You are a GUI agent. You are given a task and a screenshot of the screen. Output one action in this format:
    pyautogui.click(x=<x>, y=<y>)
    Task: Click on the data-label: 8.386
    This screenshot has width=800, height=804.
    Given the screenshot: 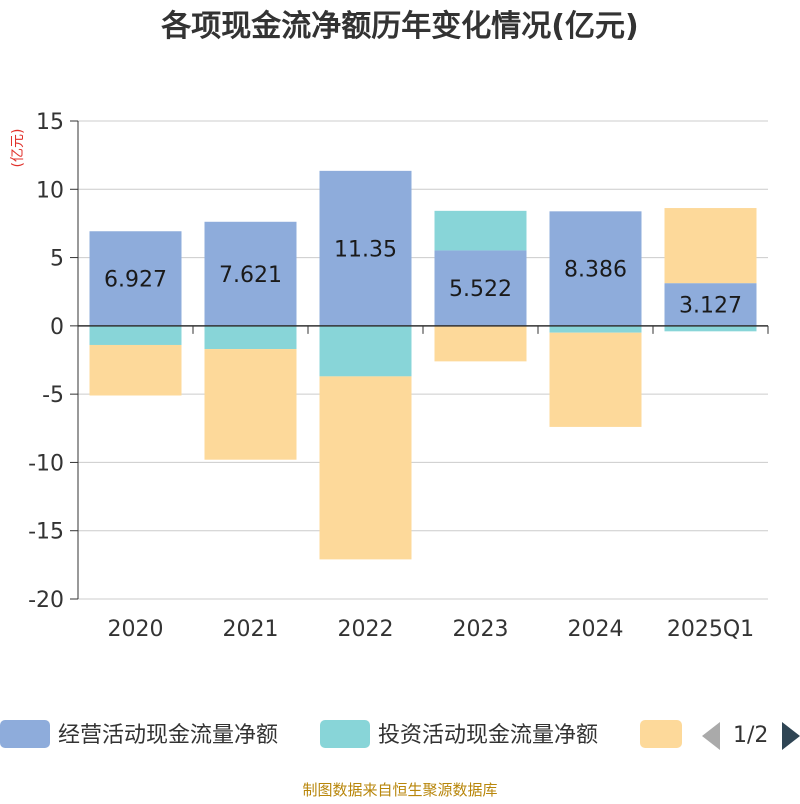 What is the action you would take?
    pyautogui.click(x=595, y=270)
    